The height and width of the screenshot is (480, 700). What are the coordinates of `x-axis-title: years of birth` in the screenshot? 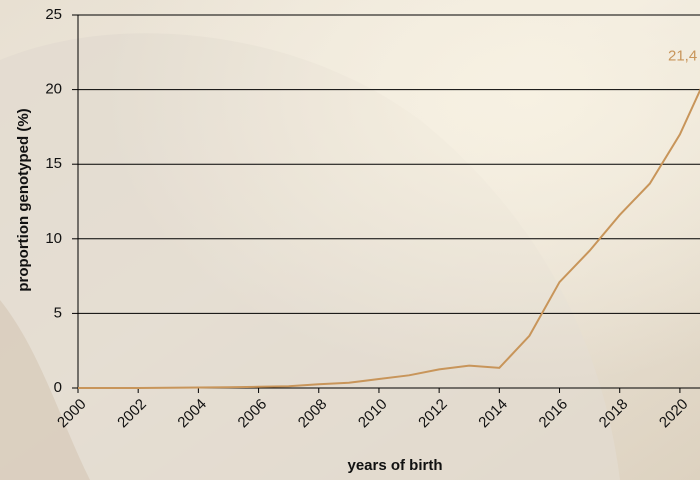 It's located at (394, 465).